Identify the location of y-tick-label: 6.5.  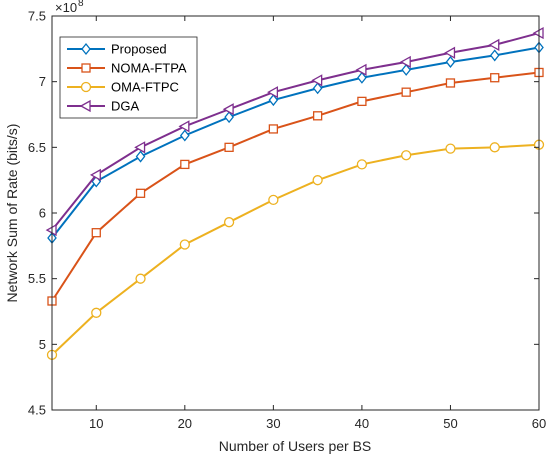
(37, 147).